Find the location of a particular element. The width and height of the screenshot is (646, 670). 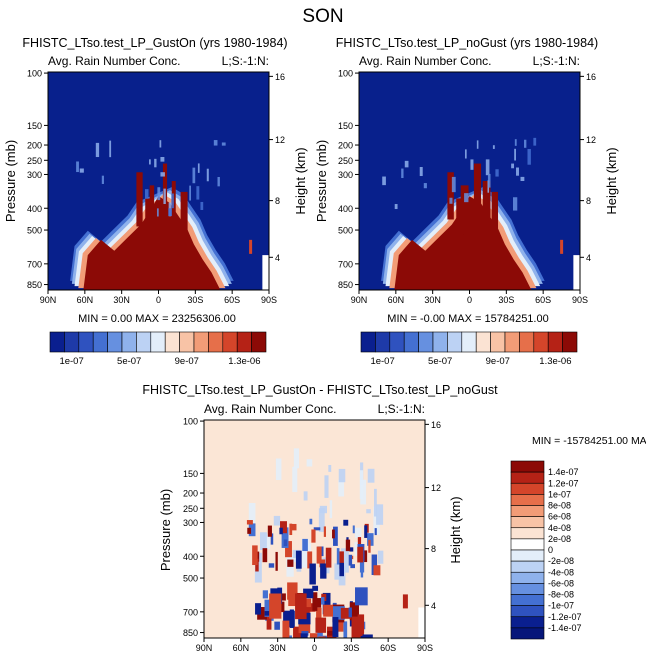

panel-subtitle-right: L;S:-1:N: is located at coordinates (401, 409).